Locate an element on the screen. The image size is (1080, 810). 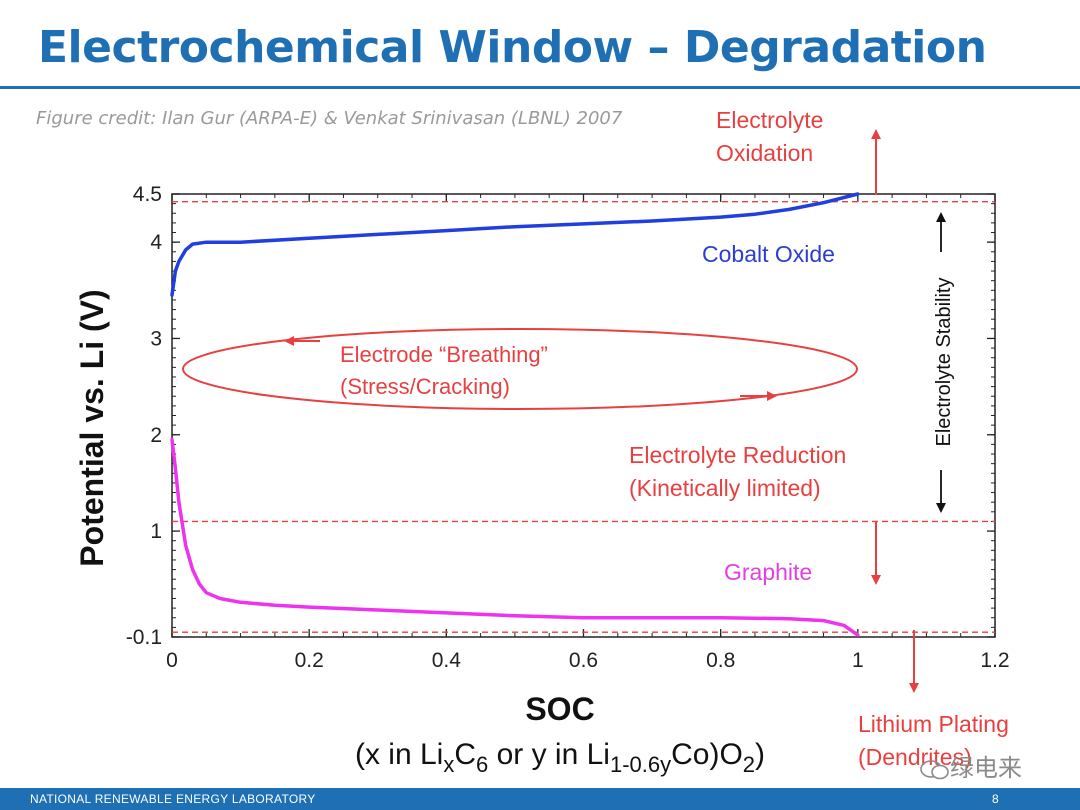
y-tick-label: -0.1 is located at coordinates (144, 637).